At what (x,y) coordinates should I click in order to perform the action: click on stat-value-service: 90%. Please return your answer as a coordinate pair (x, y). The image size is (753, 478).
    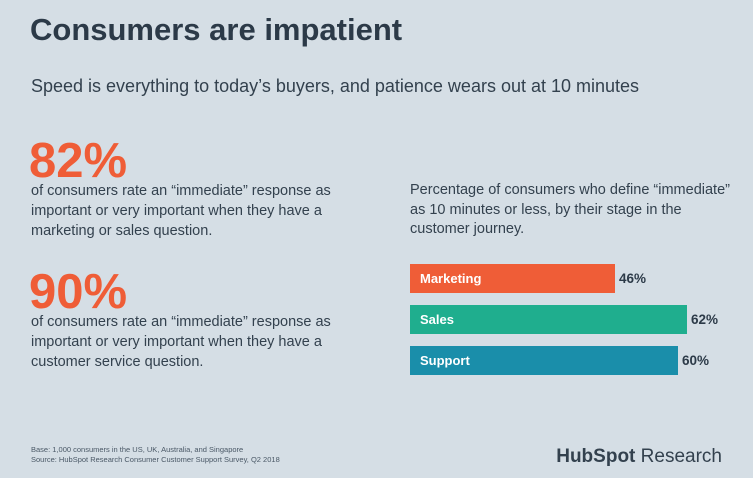
    Looking at the image, I should click on (78, 292).